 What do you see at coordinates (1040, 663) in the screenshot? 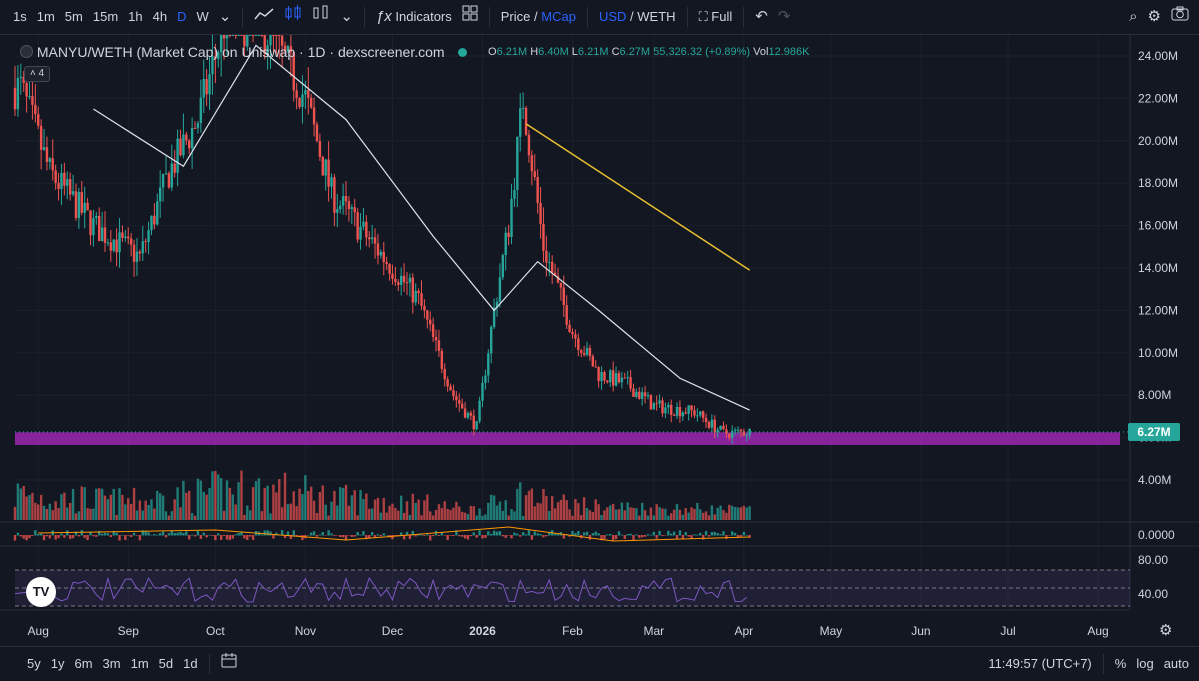
I see `clock-readout: 11:49:57 (UTC+7)` at bounding box center [1040, 663].